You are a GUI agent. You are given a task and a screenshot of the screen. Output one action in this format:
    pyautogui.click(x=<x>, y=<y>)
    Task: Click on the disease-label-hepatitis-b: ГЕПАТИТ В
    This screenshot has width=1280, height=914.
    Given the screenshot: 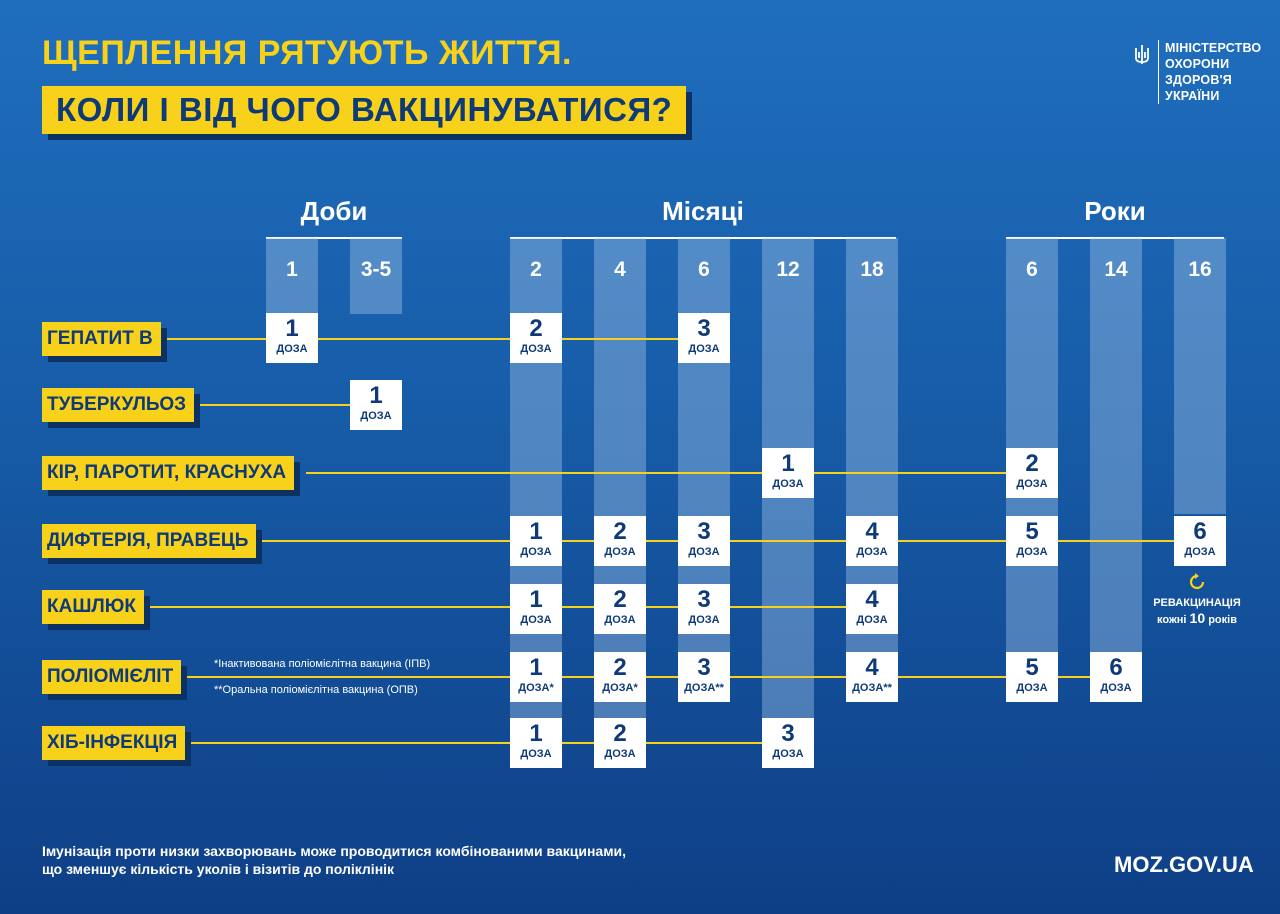 What is the action you would take?
    pyautogui.click(x=101, y=339)
    